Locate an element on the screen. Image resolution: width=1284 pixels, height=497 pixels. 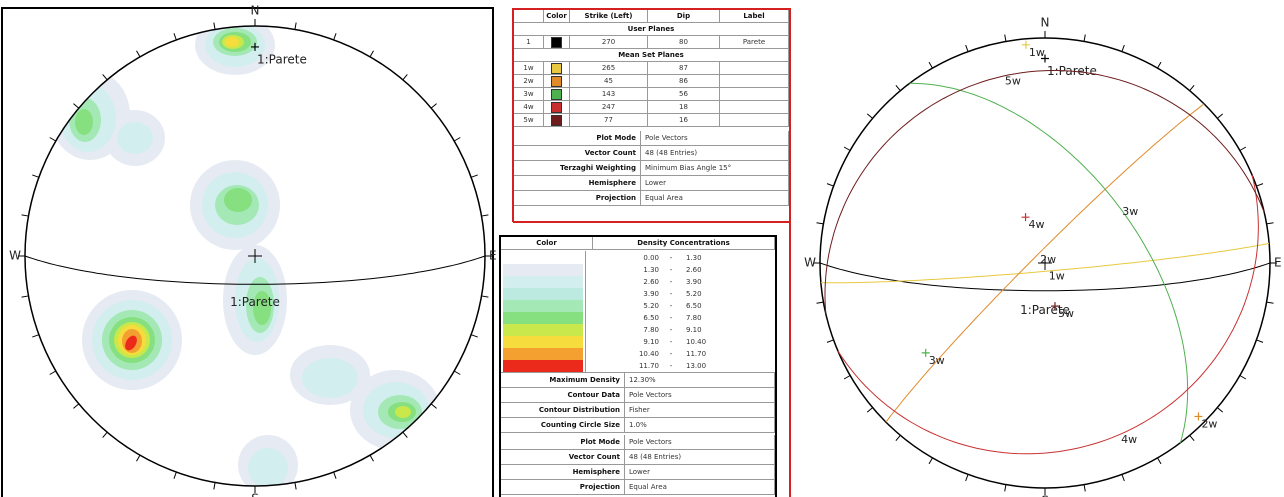
bin-high: 10.40 is located at coordinates (696, 342).